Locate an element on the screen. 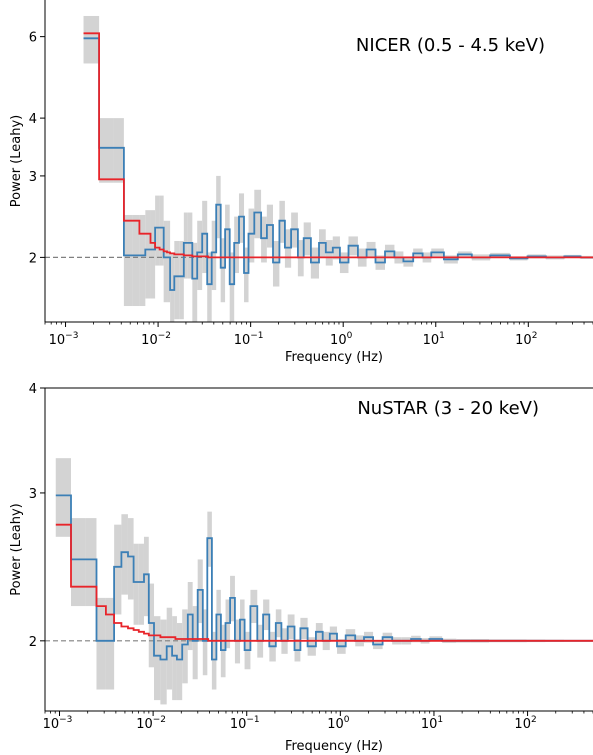 Image resolution: width=593 pixels, height=755 pixels. y-tick-label: 4 is located at coordinates (33, 389).